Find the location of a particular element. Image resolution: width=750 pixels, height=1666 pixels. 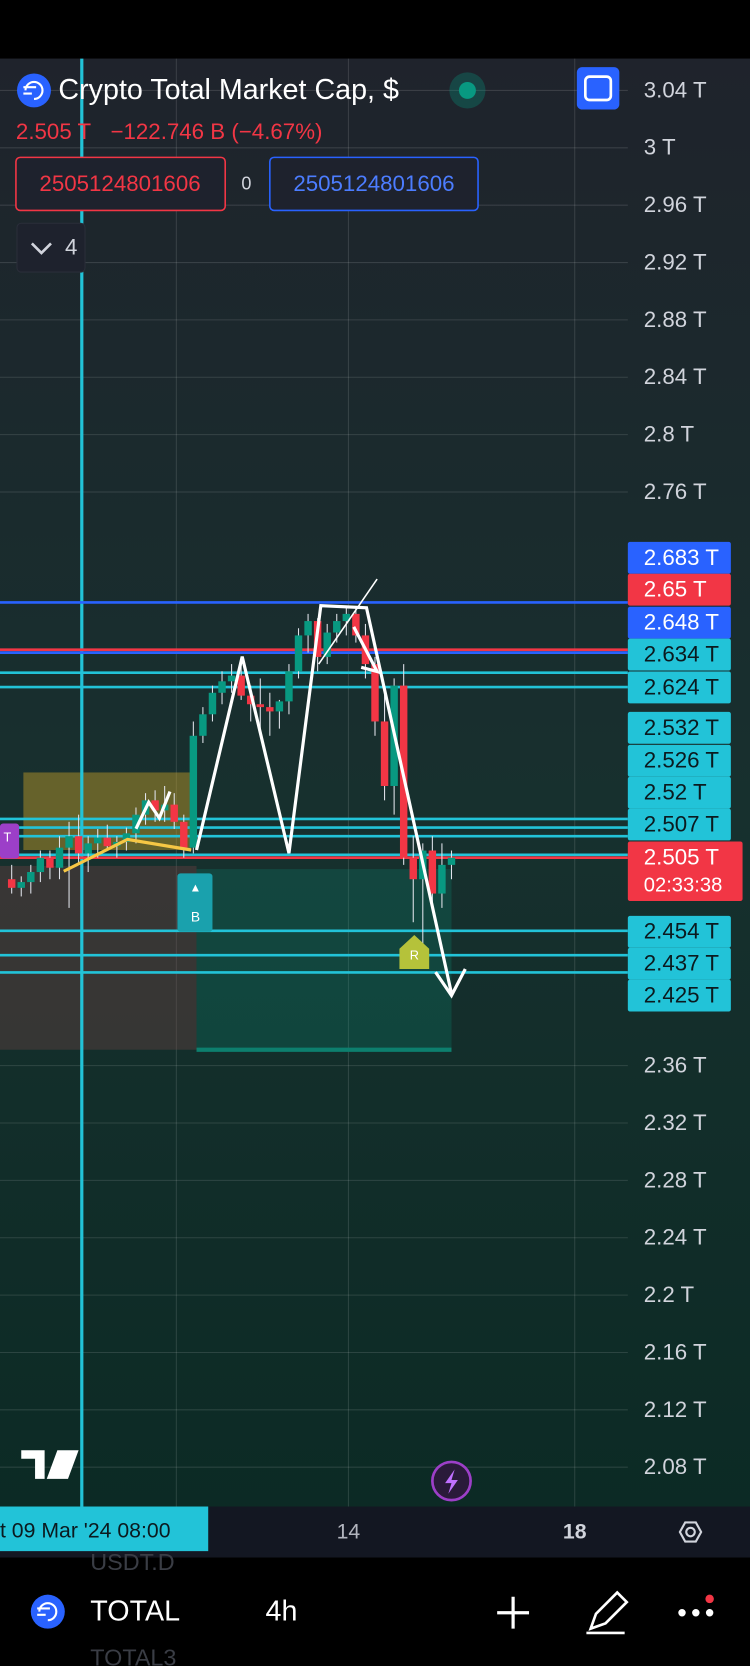

price-tag-label: 2.634 T is located at coordinates (682, 653).